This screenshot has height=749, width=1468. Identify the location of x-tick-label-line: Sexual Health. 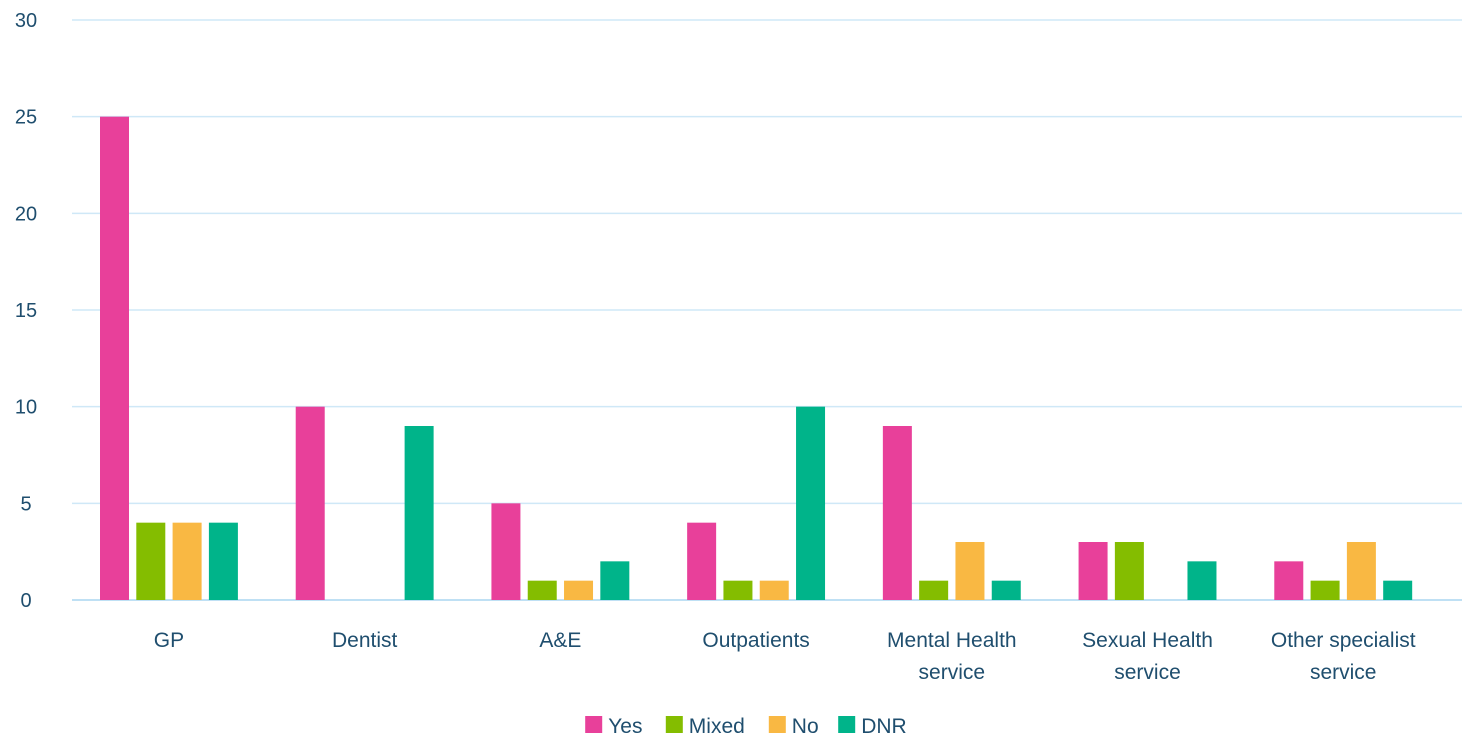
(1147, 640).